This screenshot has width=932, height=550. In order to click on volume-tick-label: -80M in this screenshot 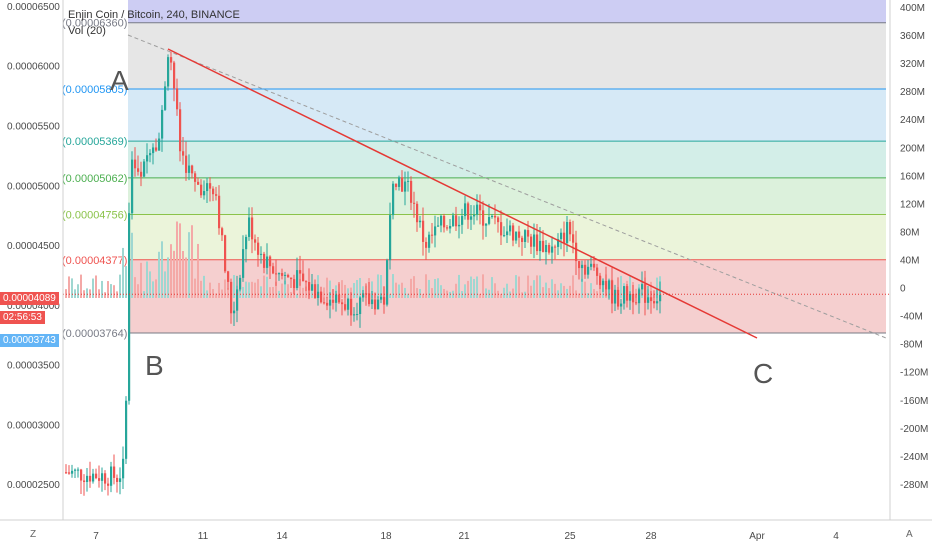, I will do `click(911, 345)`.